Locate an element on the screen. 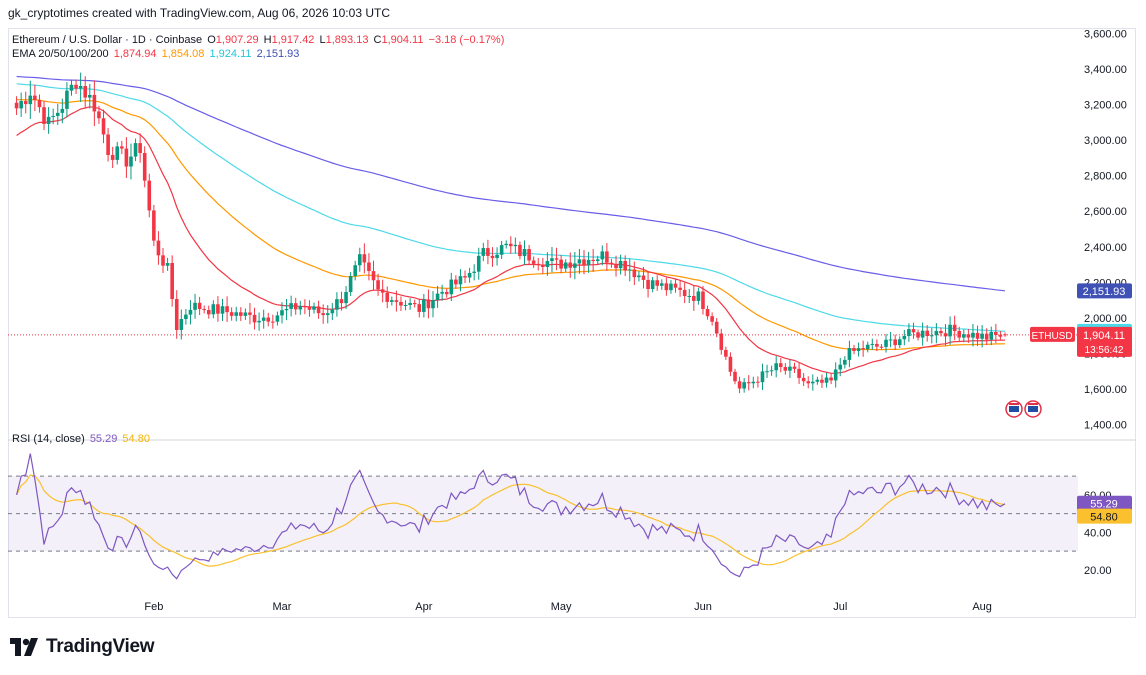 This screenshot has height=675, width=1146. rsi-ma-line is located at coordinates (511, 520).